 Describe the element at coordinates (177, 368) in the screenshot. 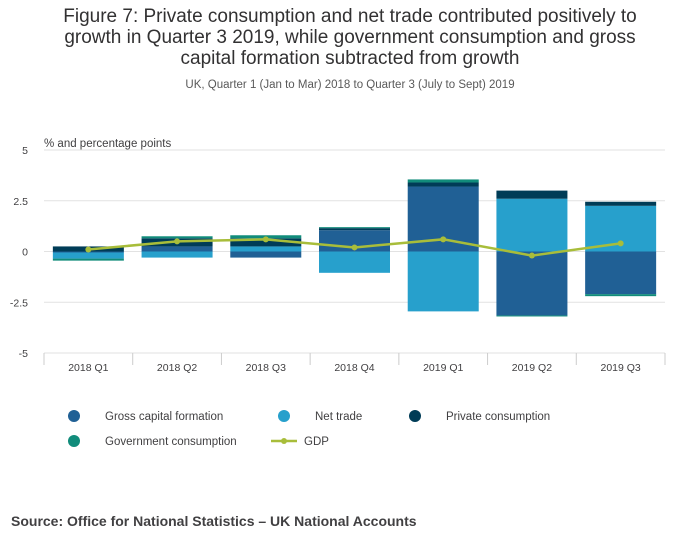

I see `x-tick-label: 2018 Q2` at that location.